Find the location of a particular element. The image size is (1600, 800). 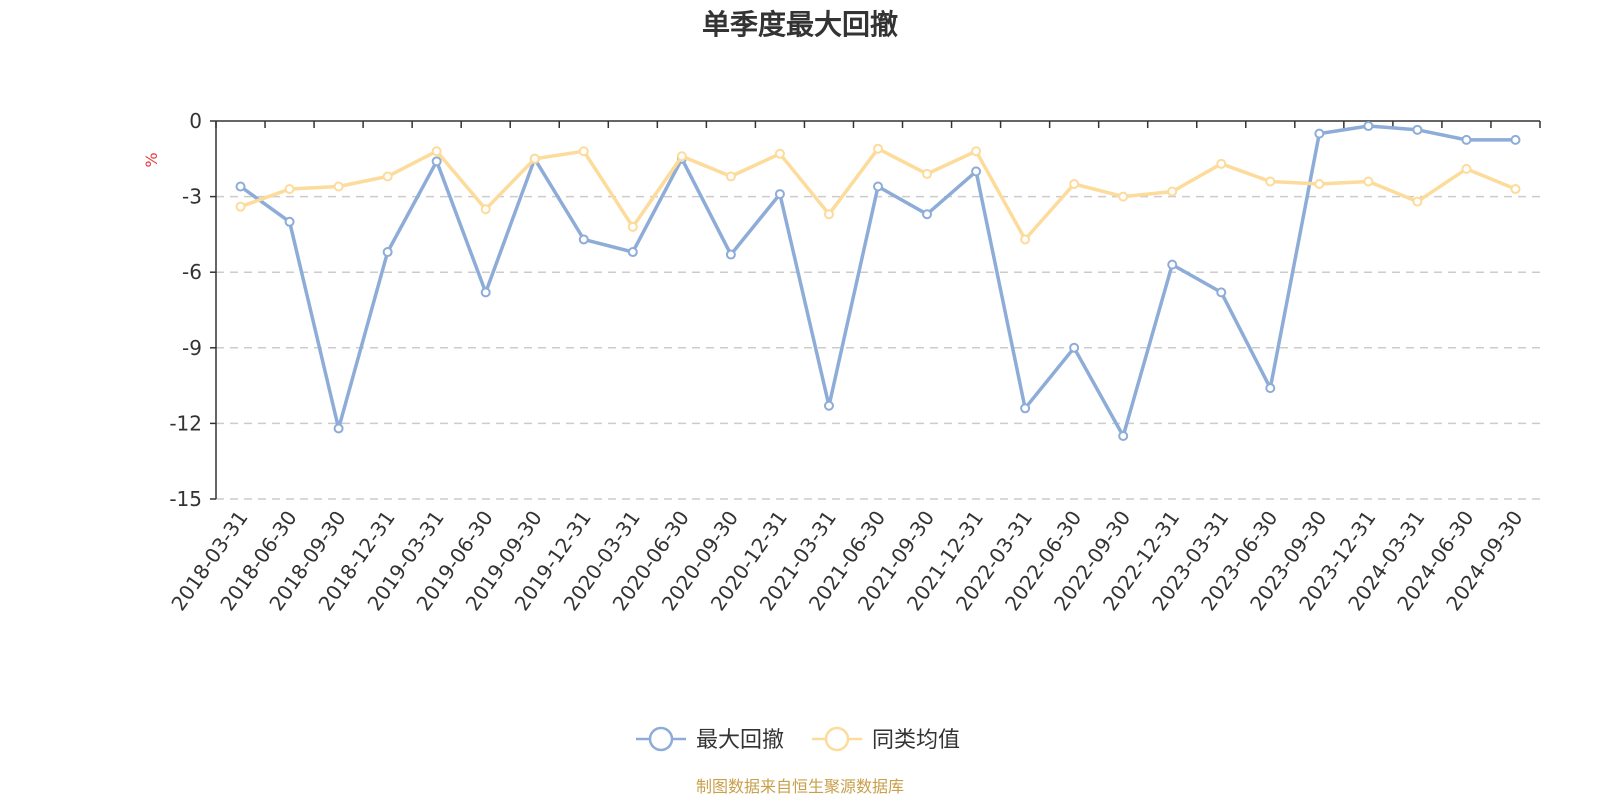

legend-item-2: 同类均值 is located at coordinates (886, 739).